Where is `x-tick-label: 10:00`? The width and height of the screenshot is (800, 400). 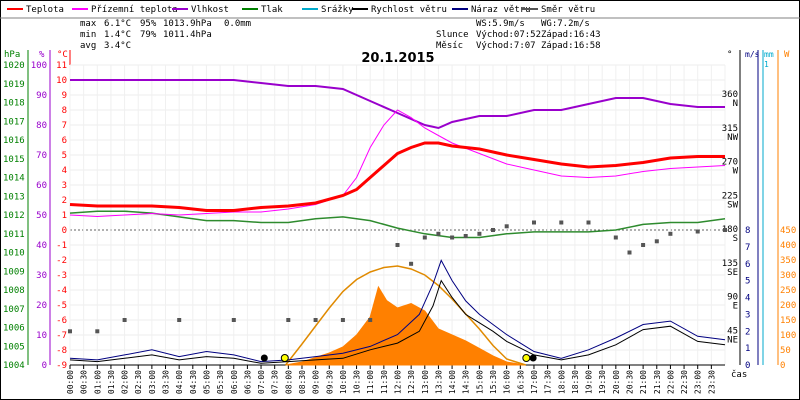
x-tick-label: 10:00 is located at coordinates (343, 382).